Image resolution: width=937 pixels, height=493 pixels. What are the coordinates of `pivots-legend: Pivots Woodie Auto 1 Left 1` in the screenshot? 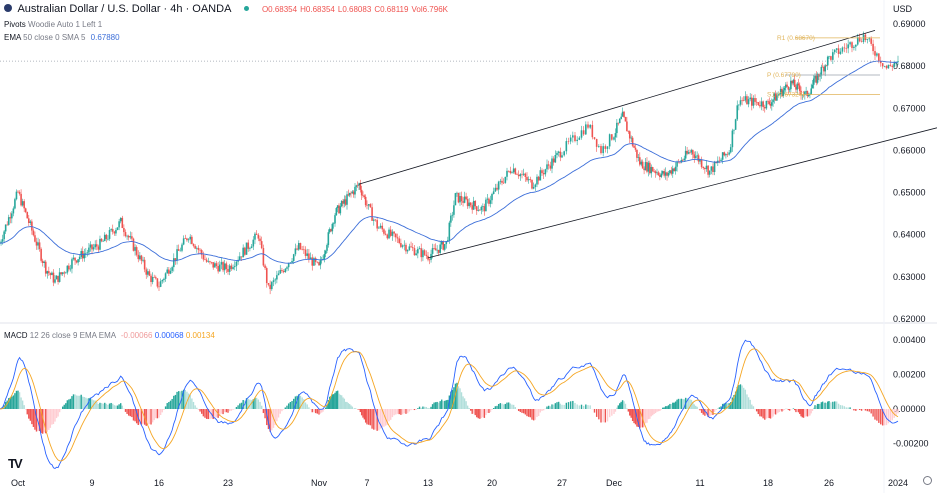 It's located at (53, 24).